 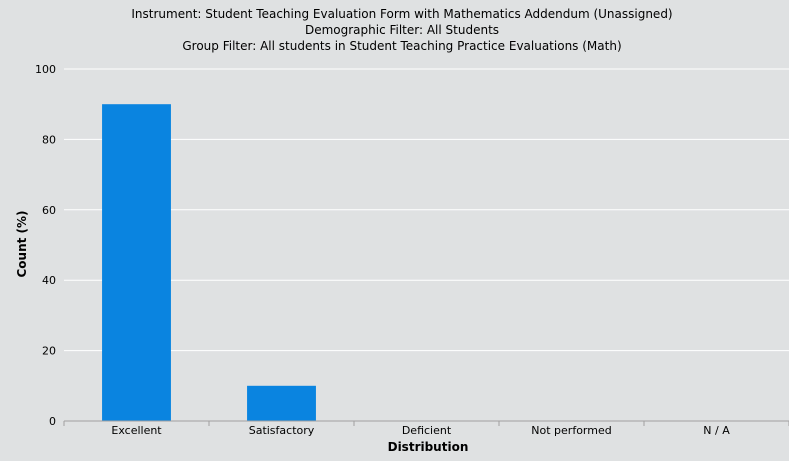 I want to click on y-tick-label: 20, so click(x=49, y=351).